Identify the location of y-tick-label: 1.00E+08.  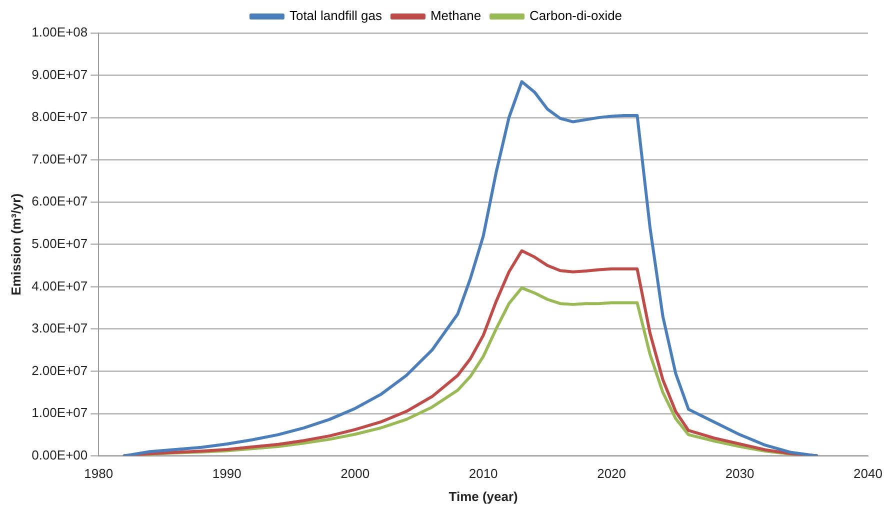
(60, 32).